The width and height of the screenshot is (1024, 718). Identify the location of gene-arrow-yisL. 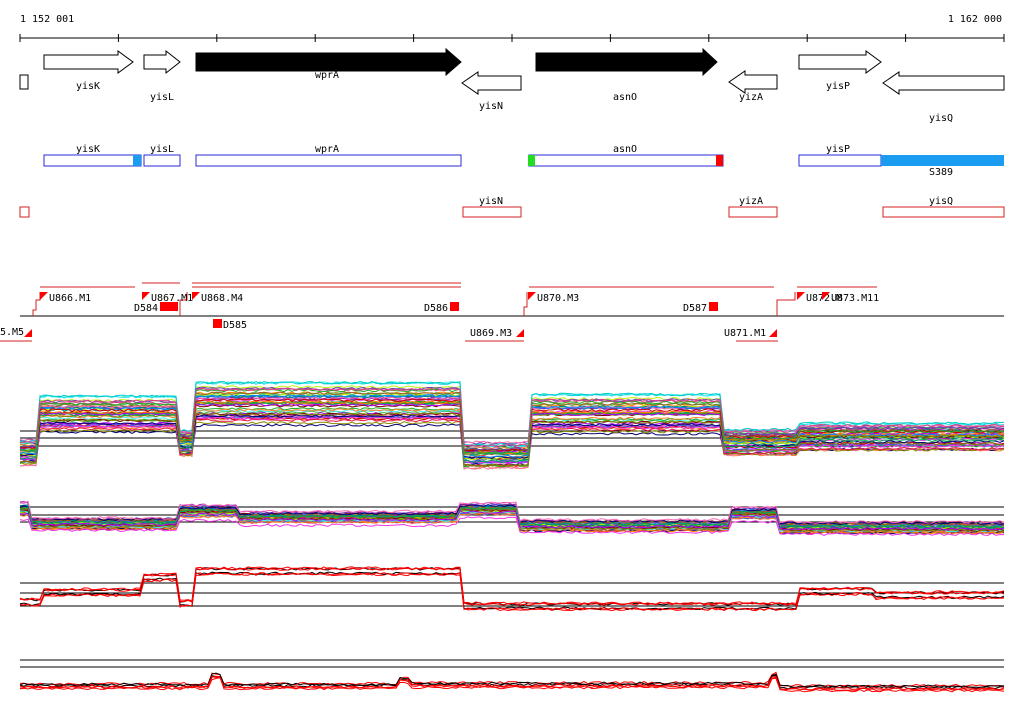
(162, 62).